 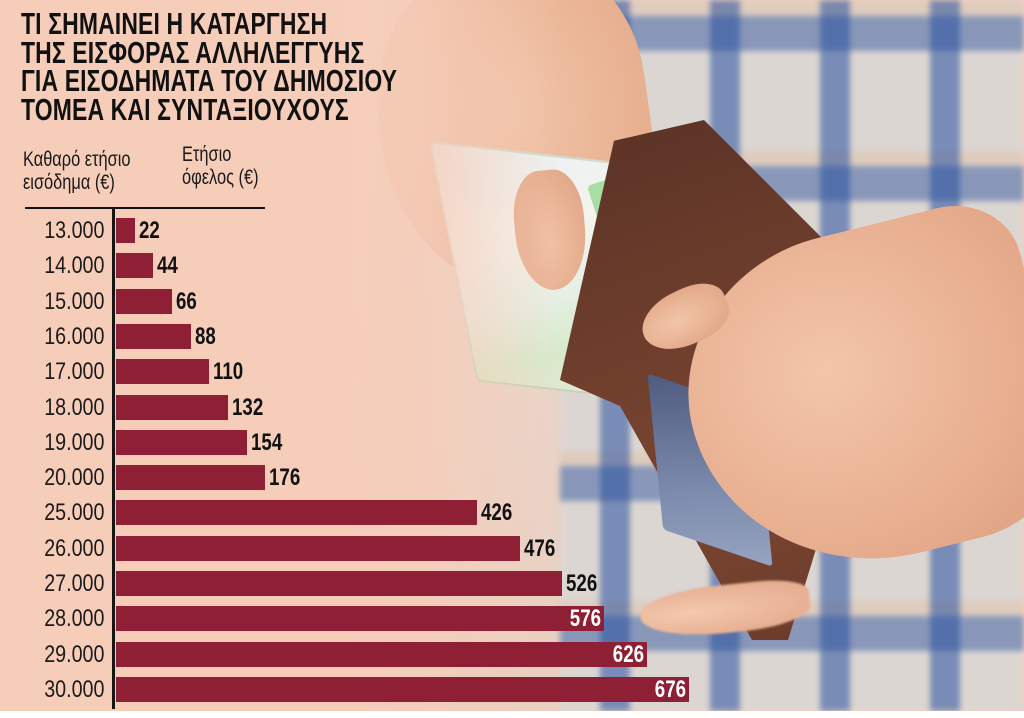 What do you see at coordinates (185, 109) in the screenshot?
I see `title-line: ΤΟΜΕΑ ΚΑΙ ΣΥΝΤΑΞΙΟΥΧΟΥΣ` at bounding box center [185, 109].